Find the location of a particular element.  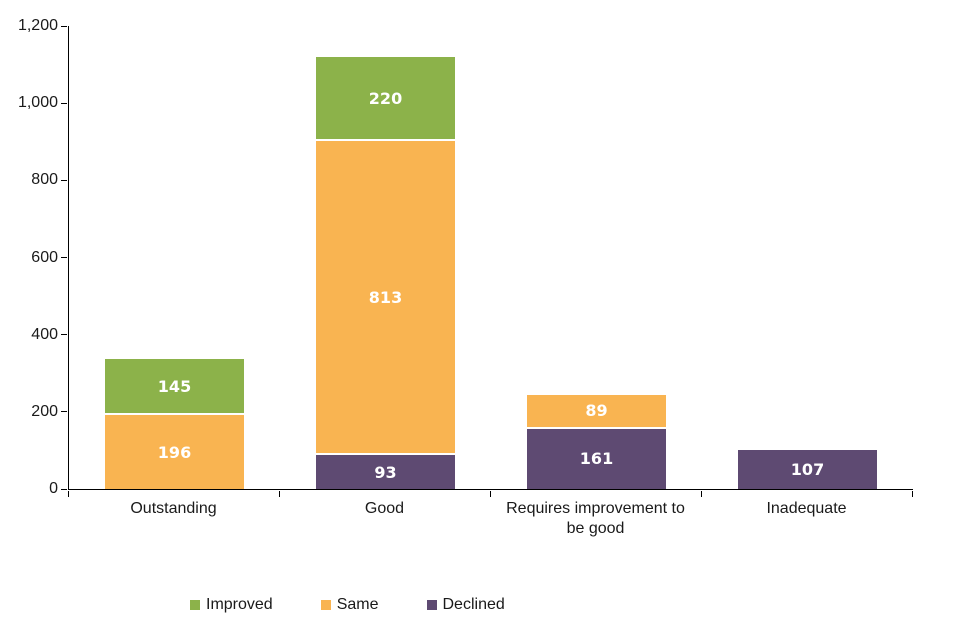

bar-segment-improved: 220 is located at coordinates (385, 97).